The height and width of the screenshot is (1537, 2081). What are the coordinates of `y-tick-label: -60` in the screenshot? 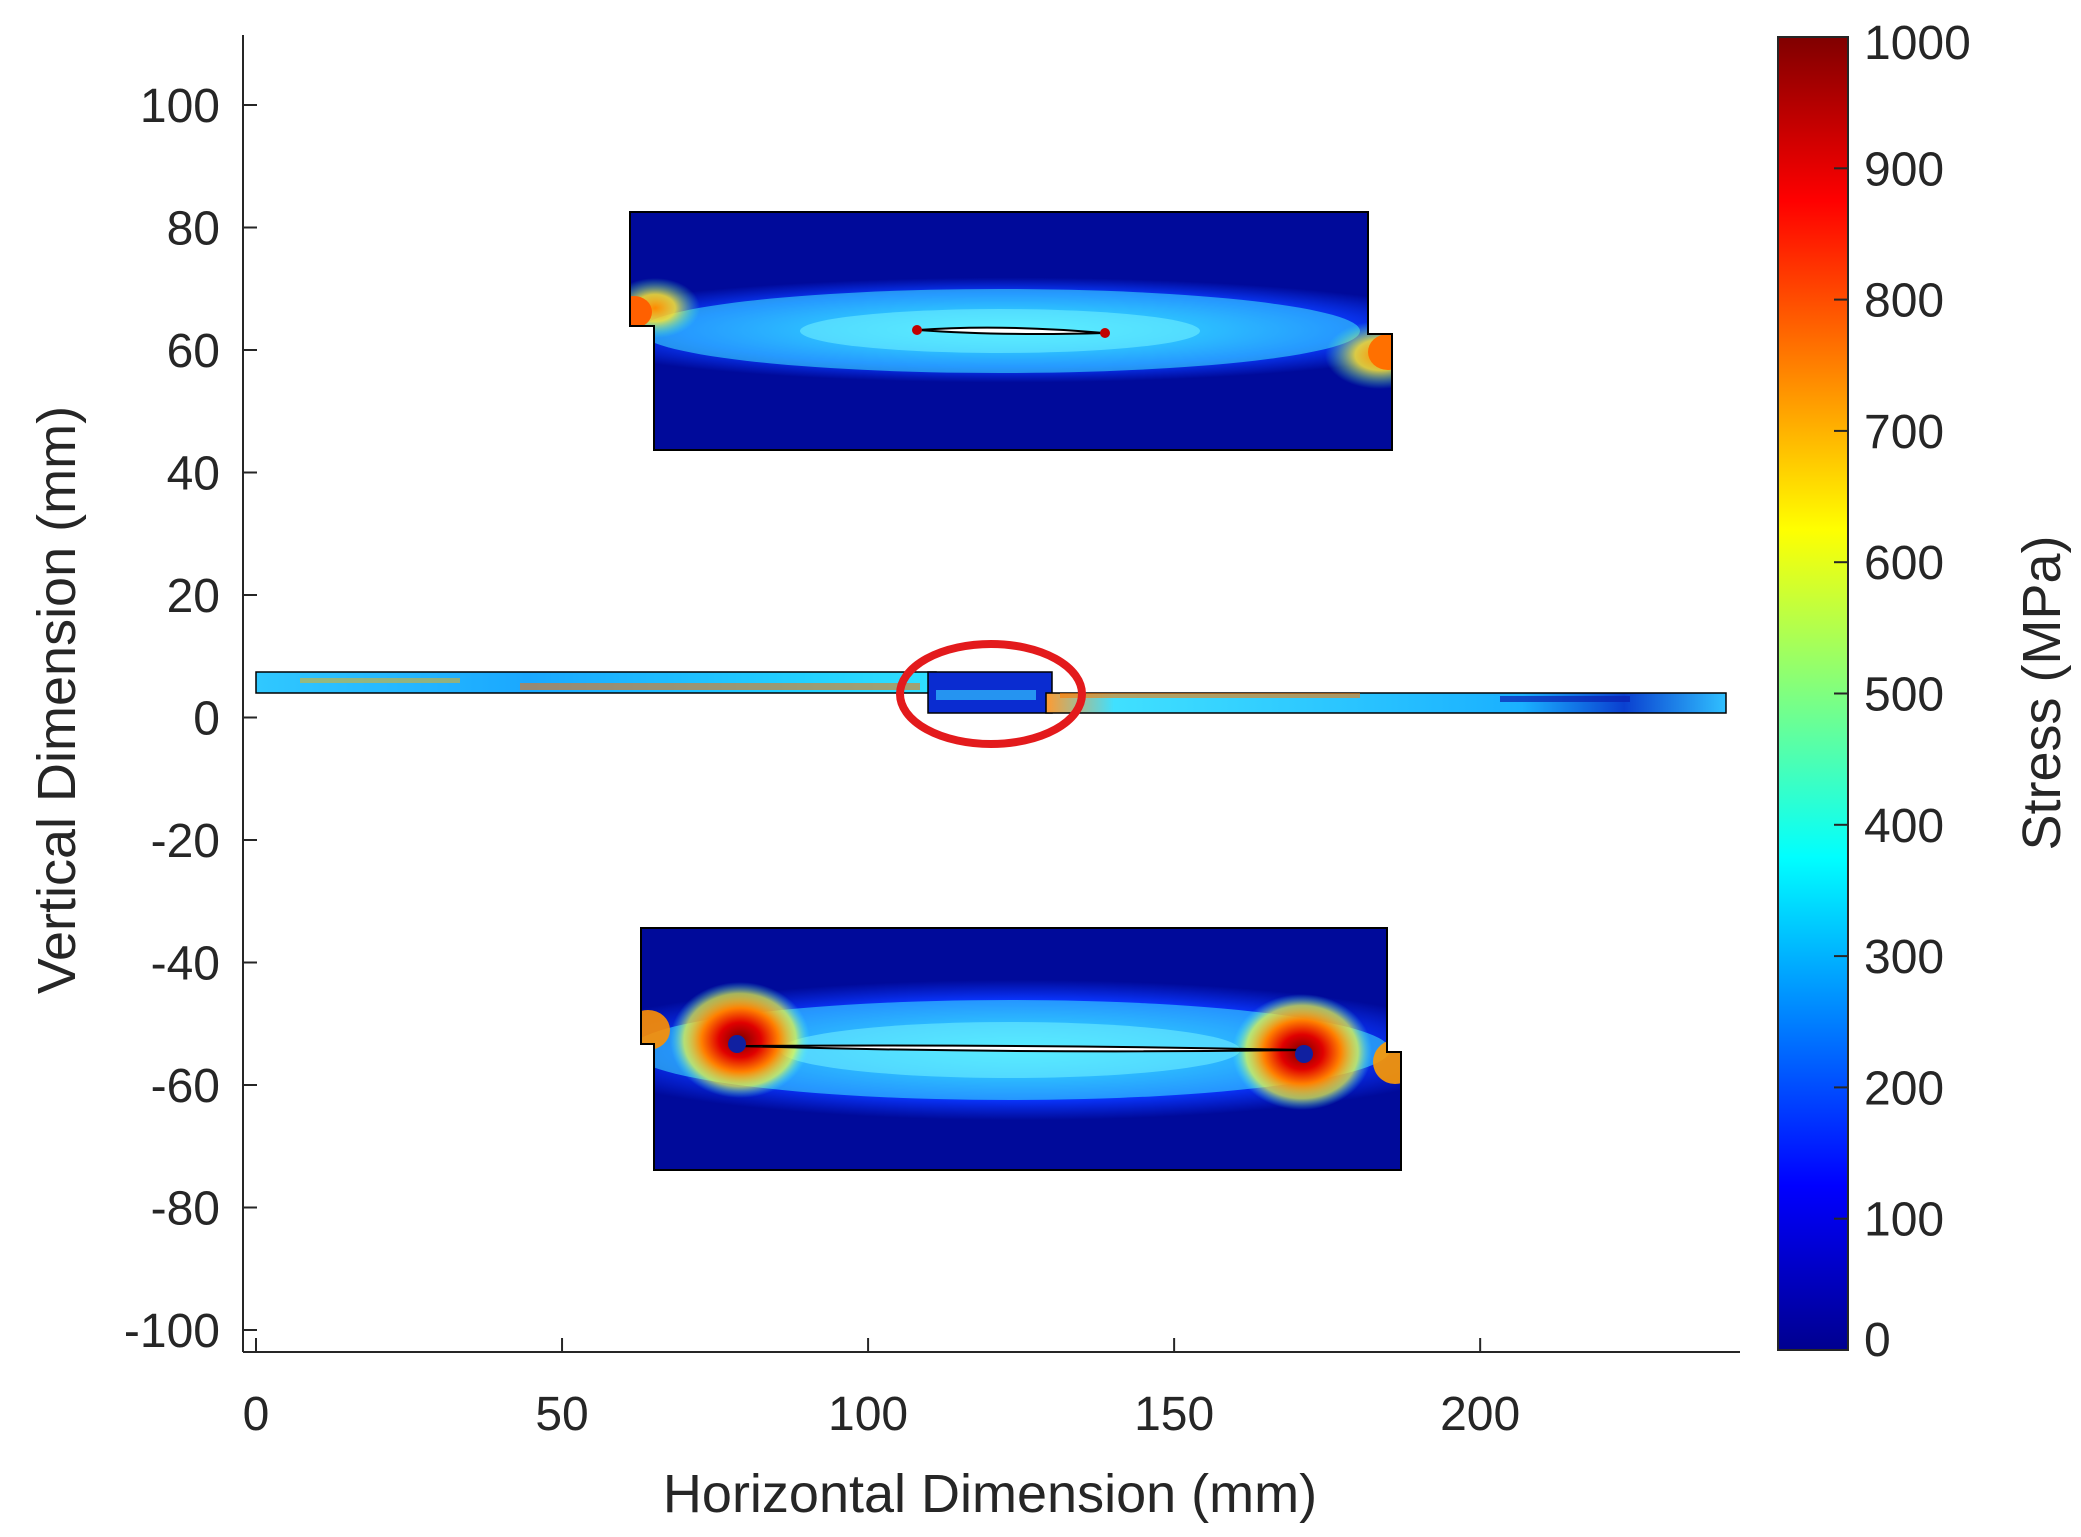 It's located at (185, 1086).